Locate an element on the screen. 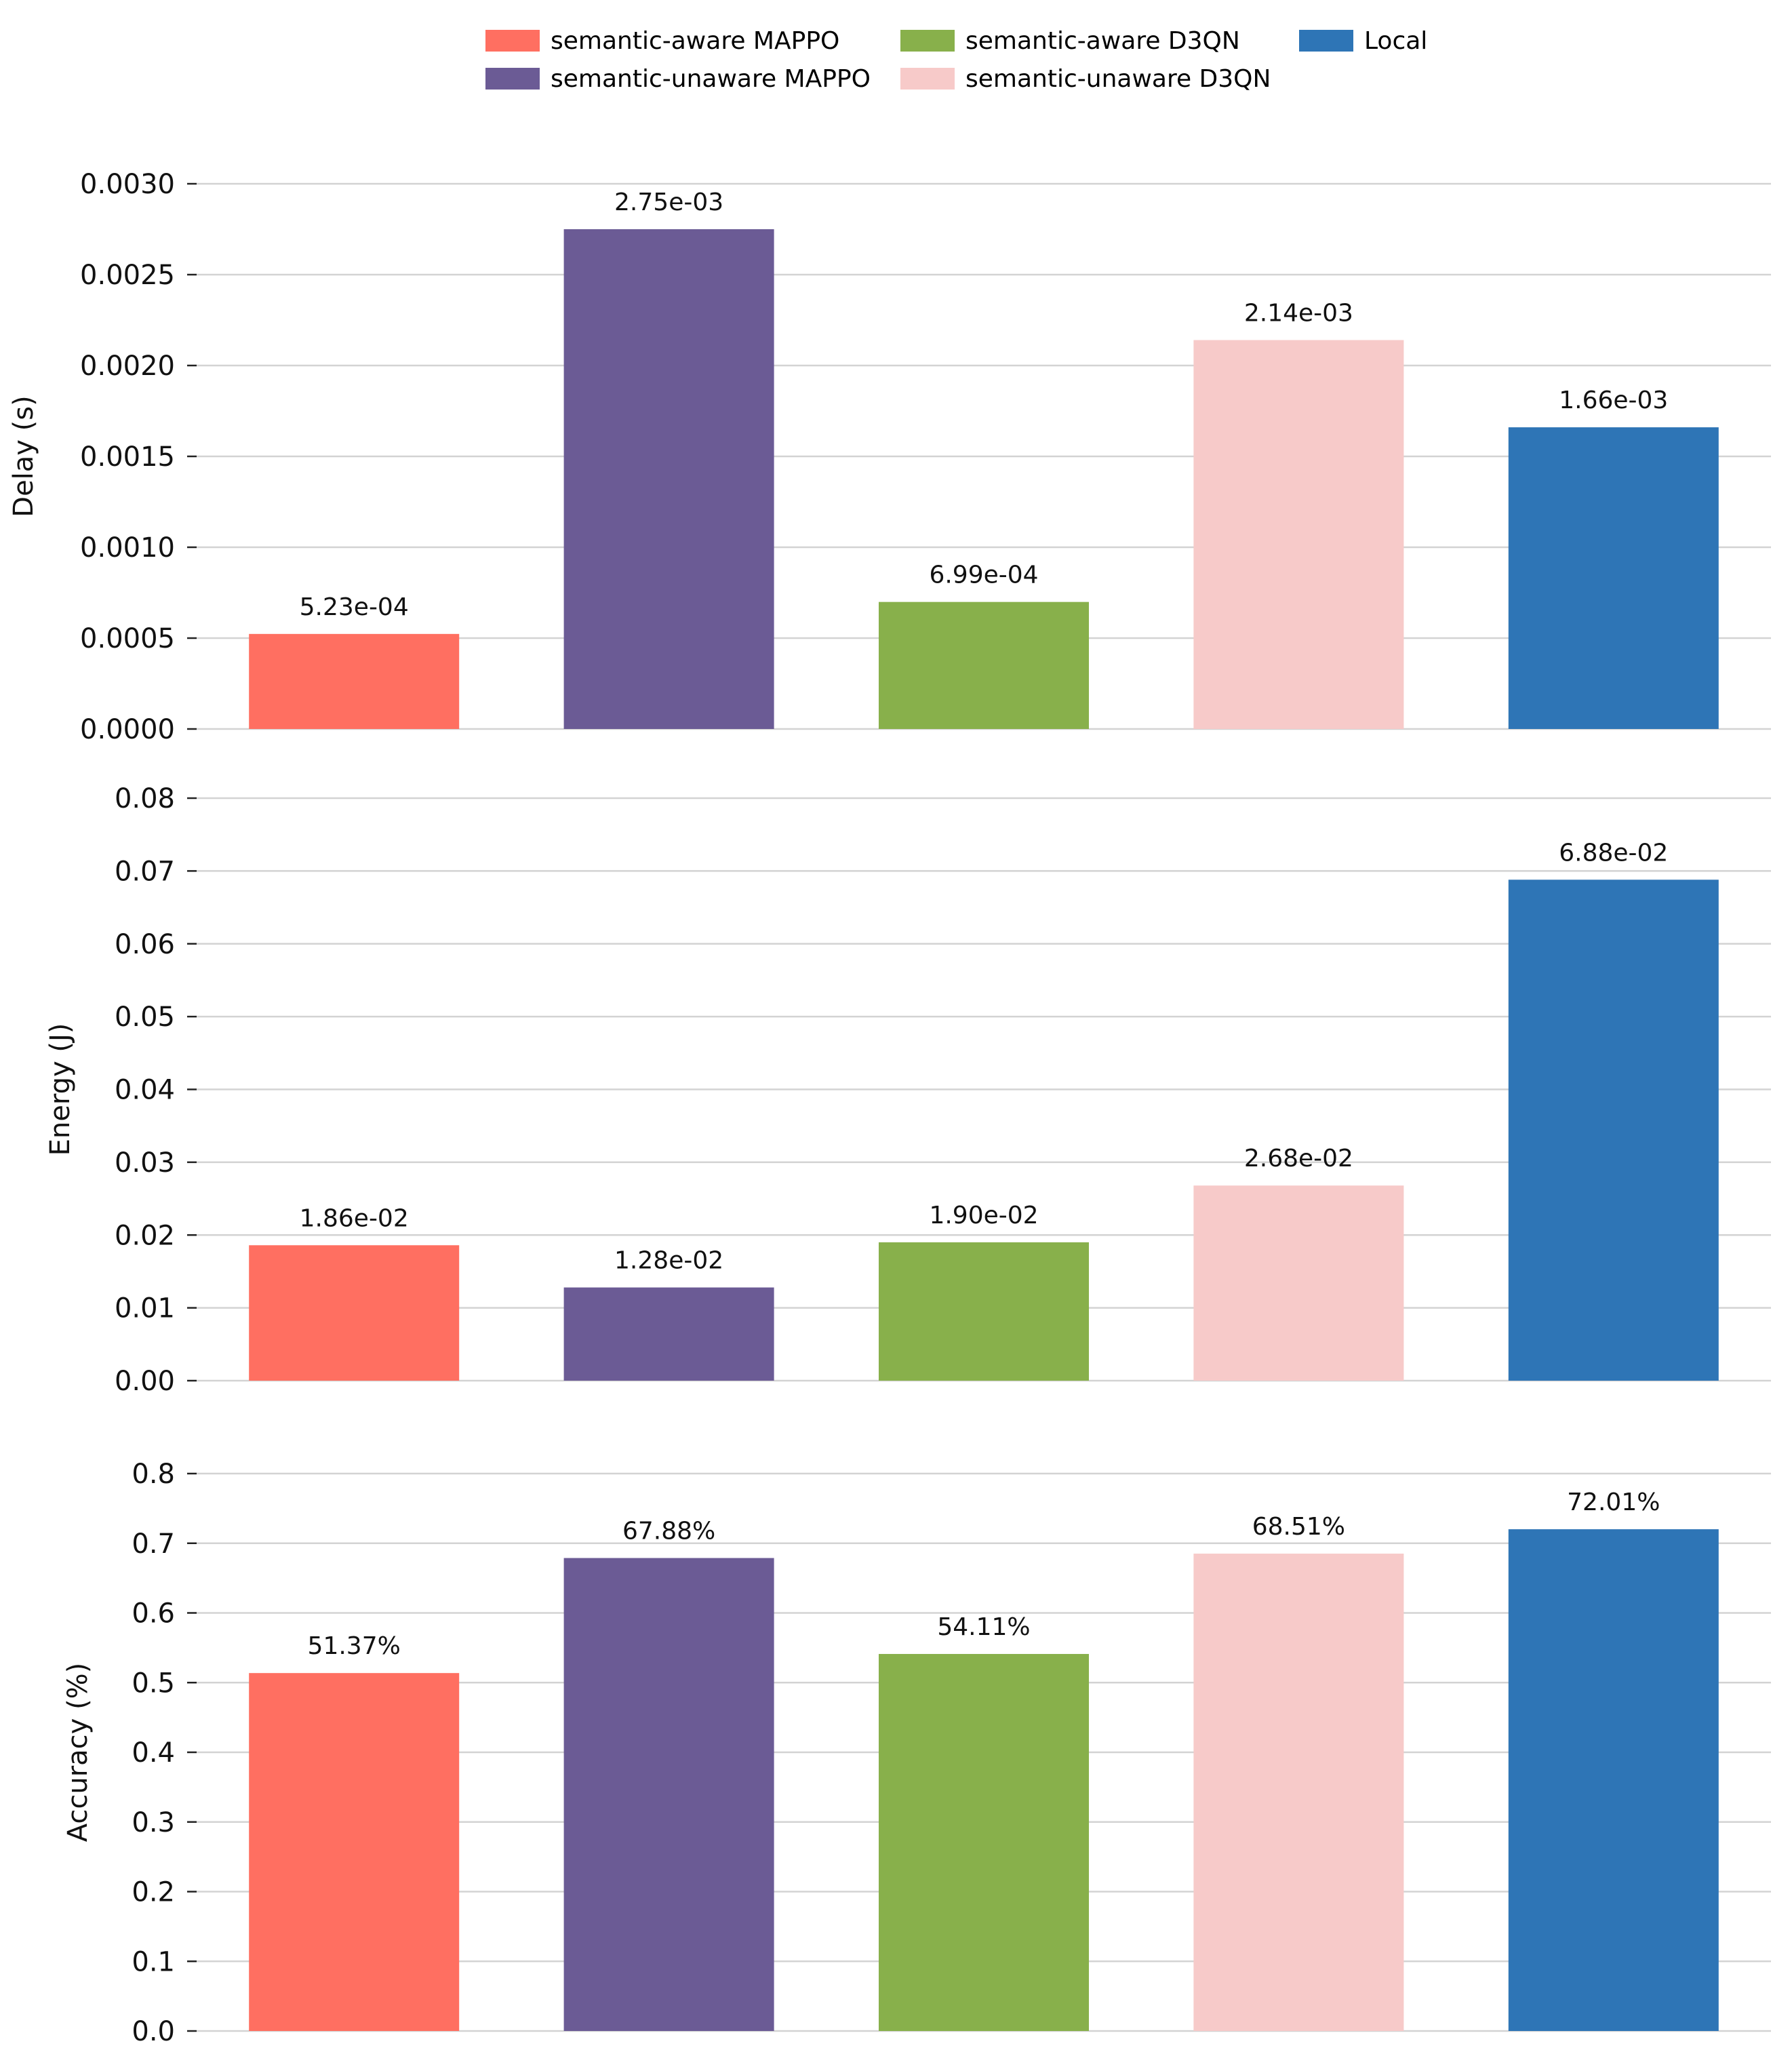 The width and height of the screenshot is (1792, 2071). data-label: 5.23e-04 is located at coordinates (354, 607).